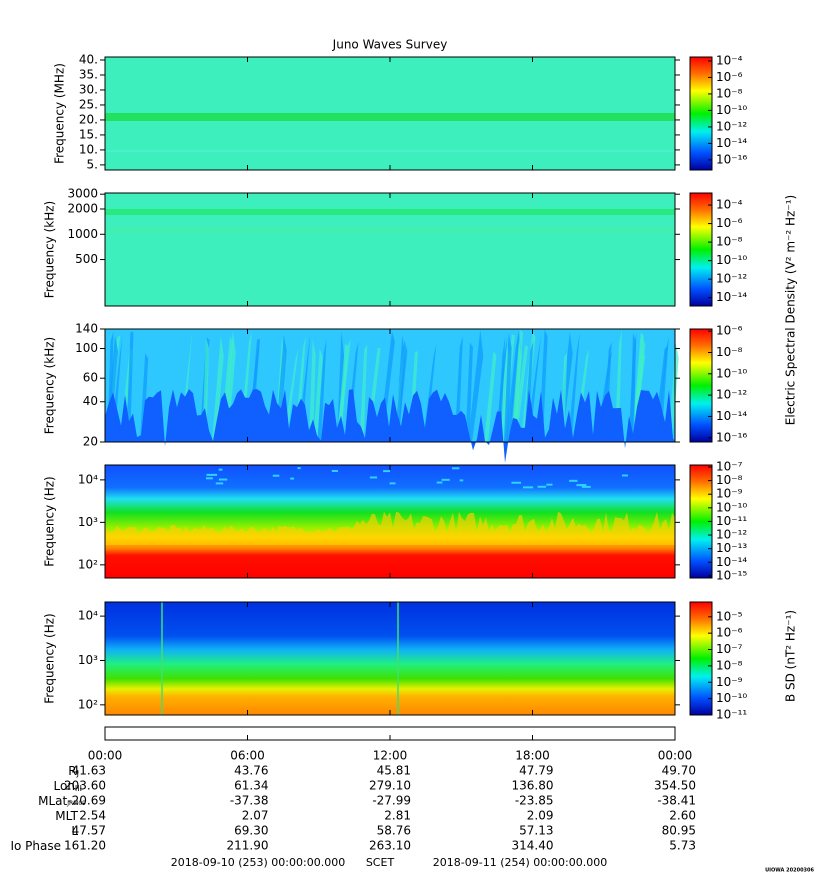 The height and width of the screenshot is (880, 815). Describe the element at coordinates (390, 658) in the screenshot. I see `spectrogram` at that location.